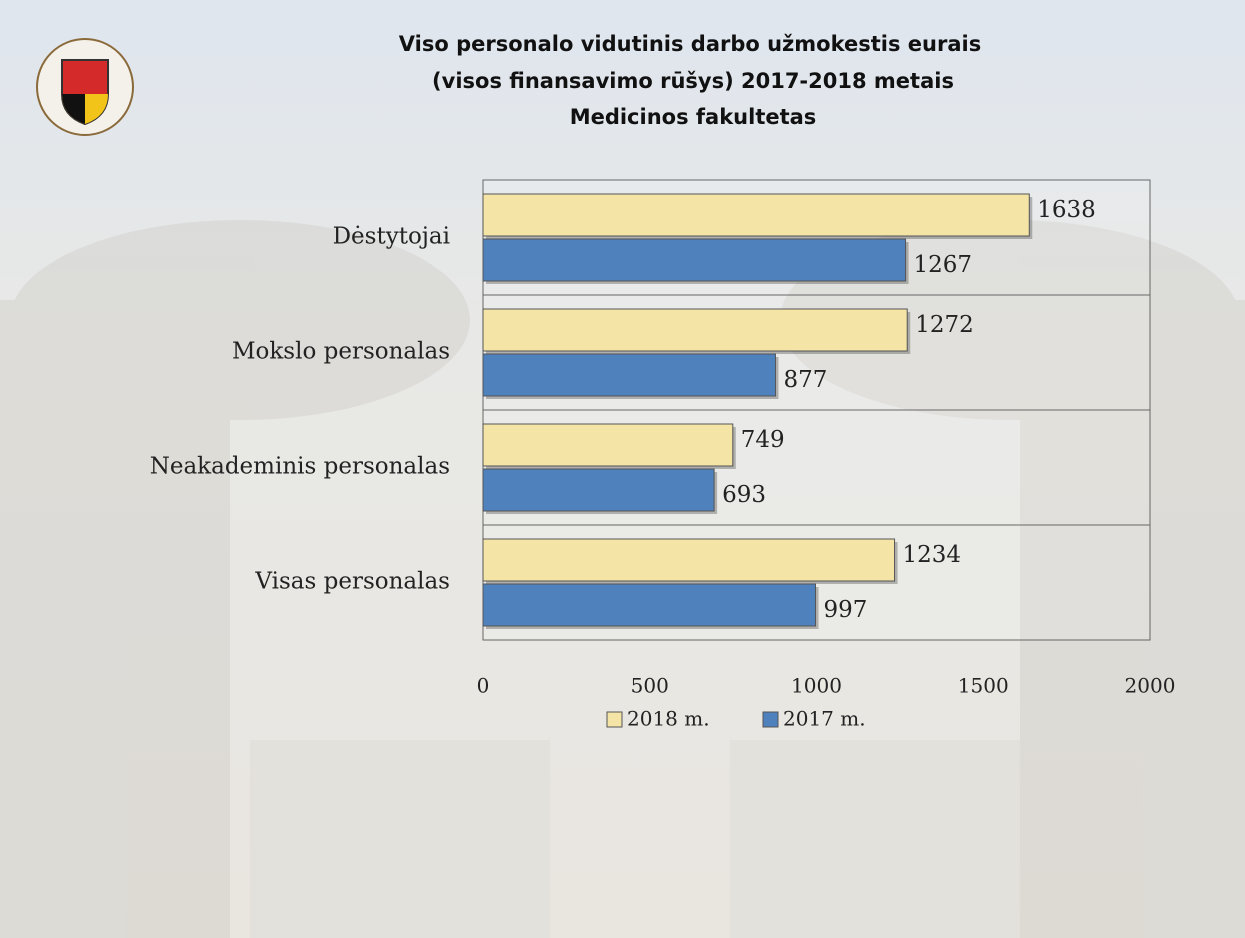 This screenshot has height=938, width=1245. Describe the element at coordinates (943, 265) in the screenshot. I see `data-label: 1267` at that location.